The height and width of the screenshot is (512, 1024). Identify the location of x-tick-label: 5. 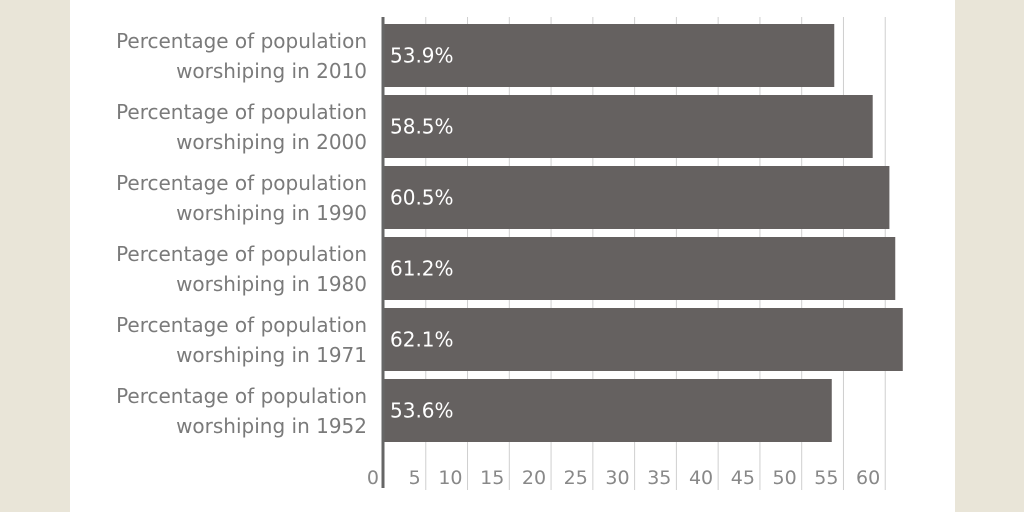
(415, 478).